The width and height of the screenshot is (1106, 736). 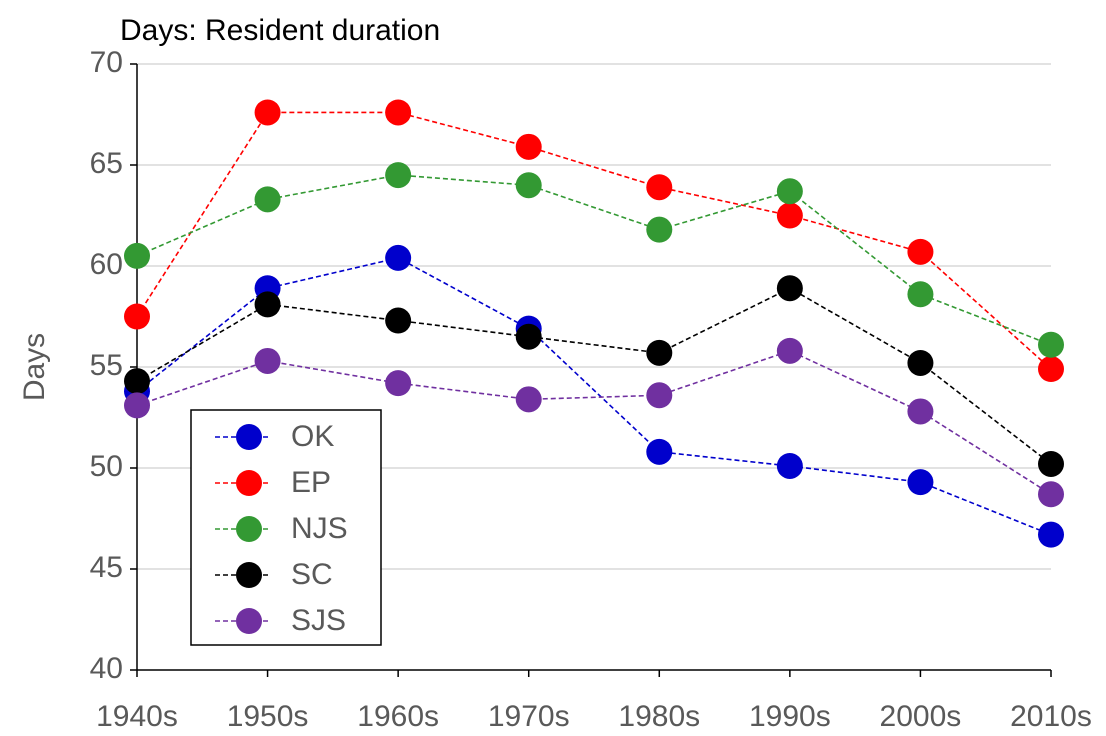 I want to click on y-tick-label: 65, so click(x=106, y=163).